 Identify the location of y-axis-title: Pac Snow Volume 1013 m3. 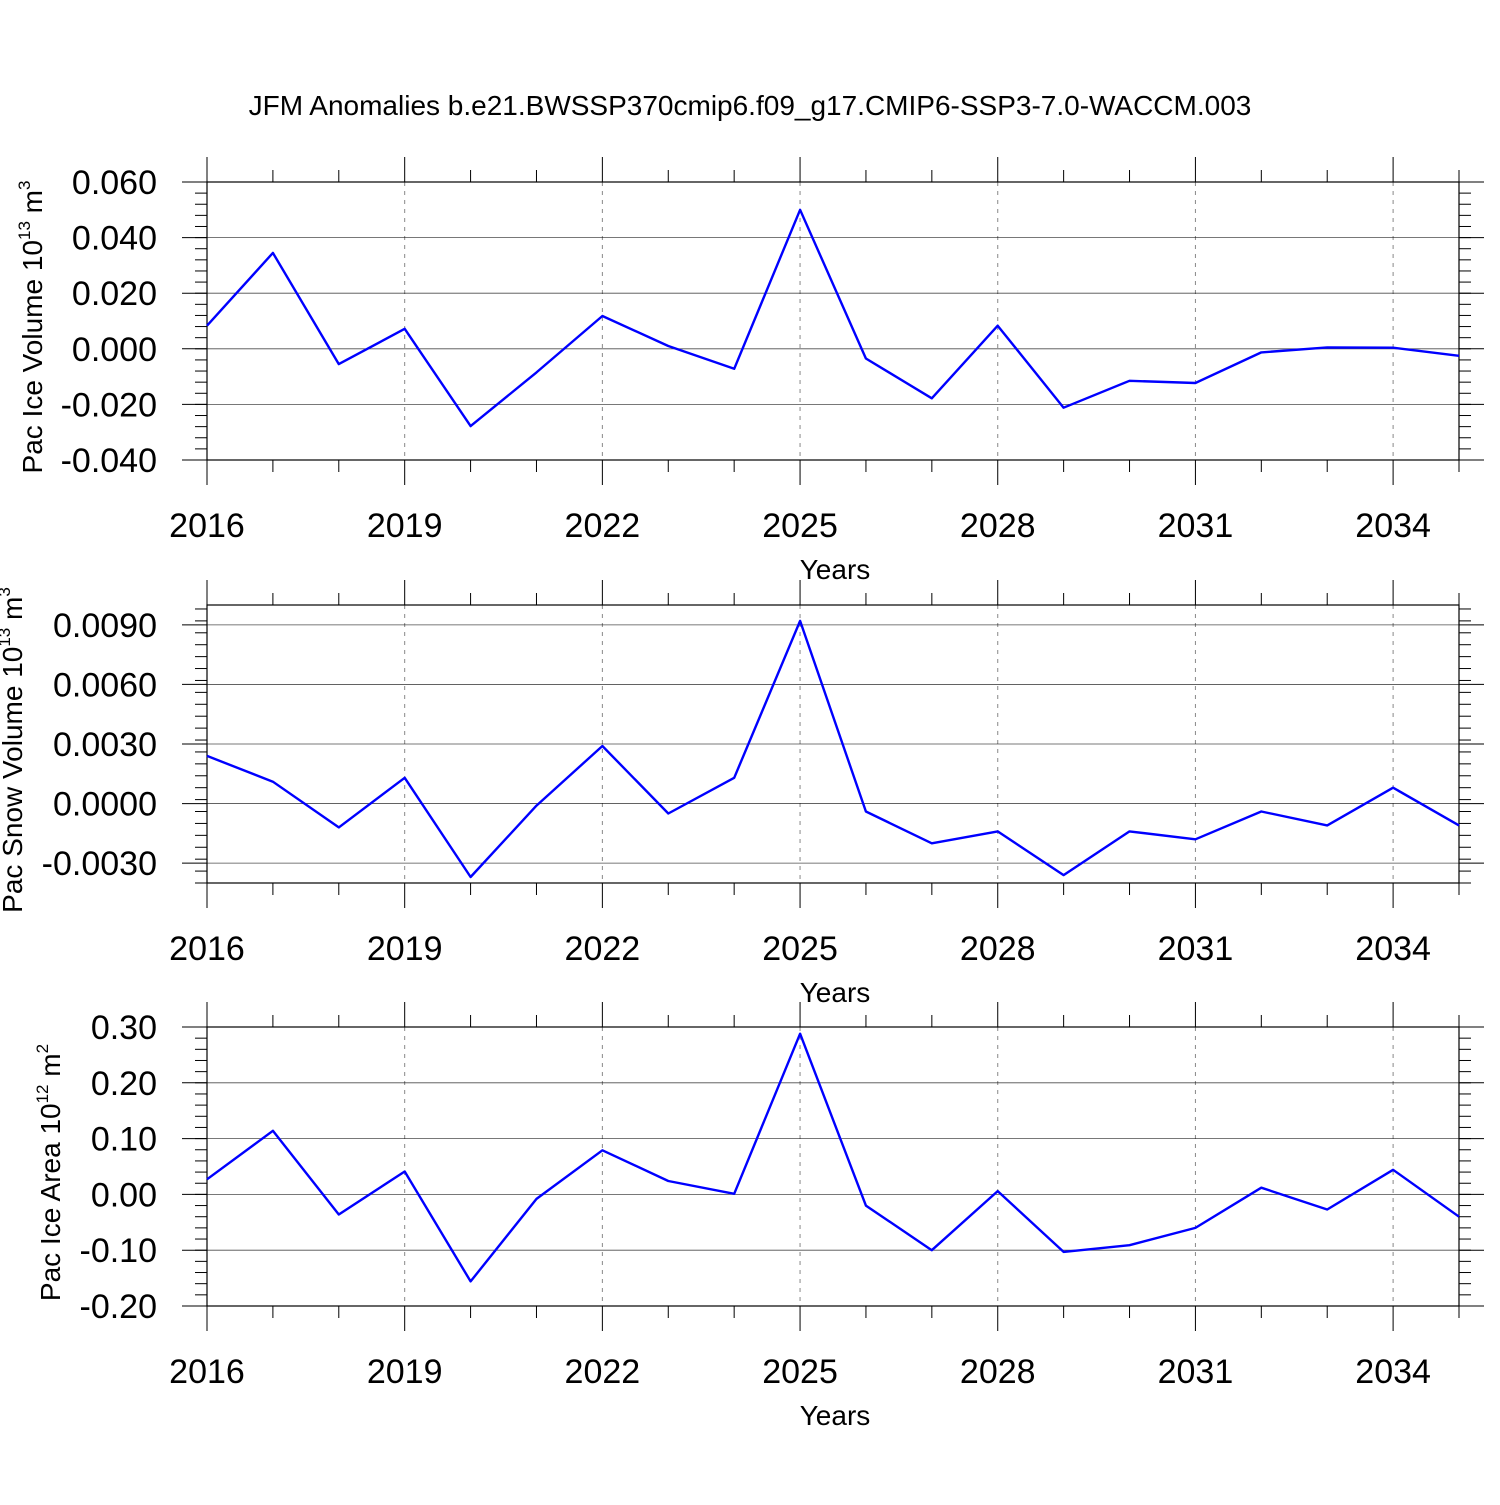
(14, 750).